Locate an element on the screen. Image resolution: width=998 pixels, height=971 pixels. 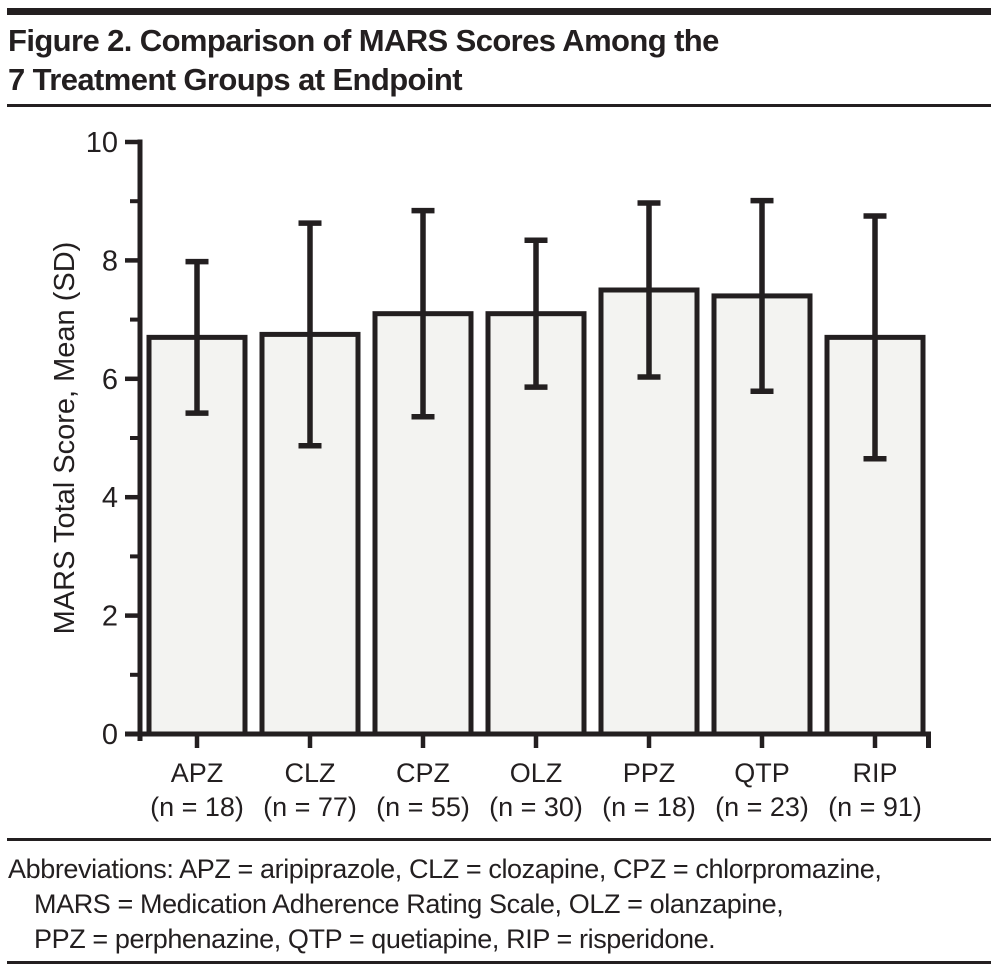
y-tick-label: 8 is located at coordinates (110, 261).